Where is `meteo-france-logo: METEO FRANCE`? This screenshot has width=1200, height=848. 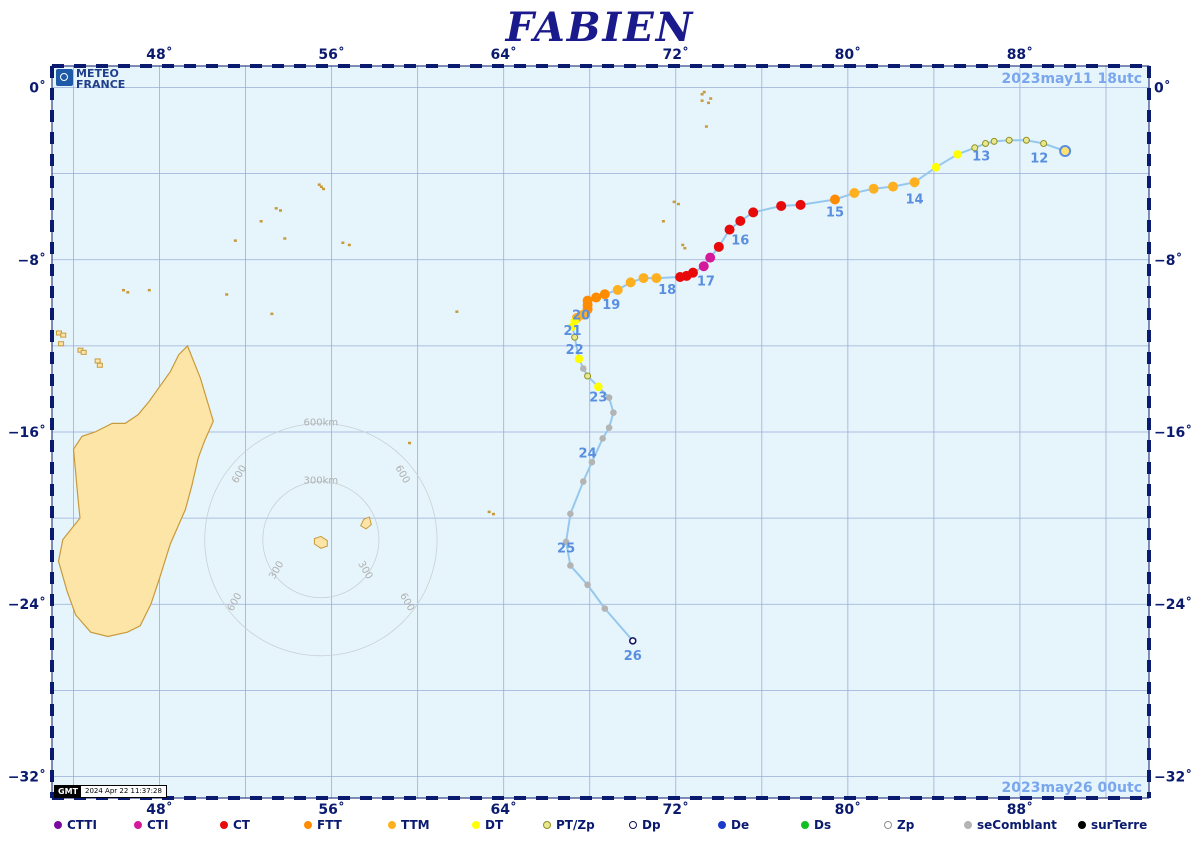
meteo-france-logo: METEO FRANCE is located at coordinates (96, 80).